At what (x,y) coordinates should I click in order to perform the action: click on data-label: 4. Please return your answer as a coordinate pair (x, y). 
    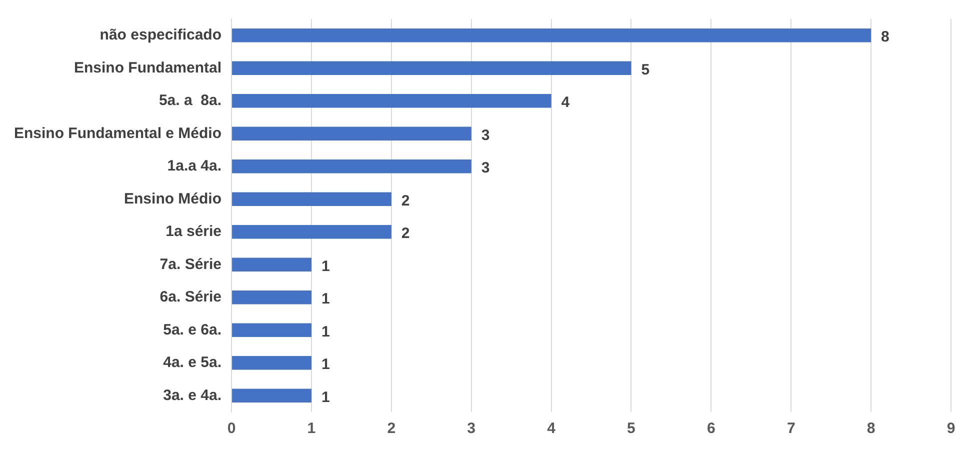
    Looking at the image, I should click on (565, 103).